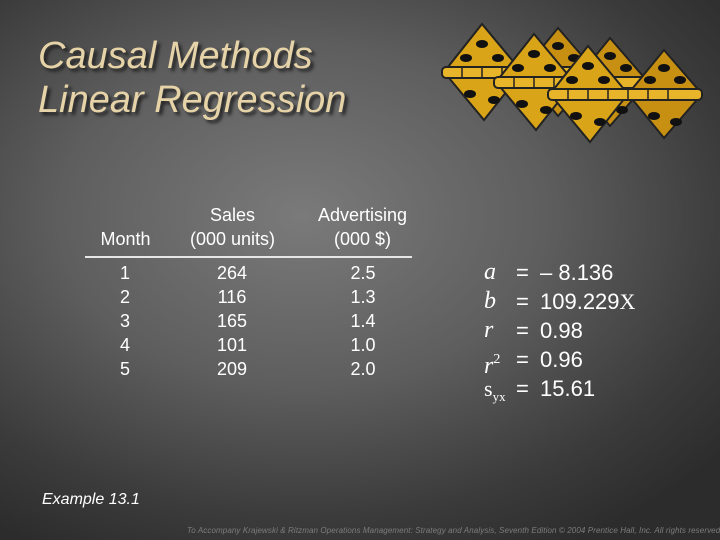  What do you see at coordinates (489, 330) in the screenshot?
I see `stat-symbol-r: r` at bounding box center [489, 330].